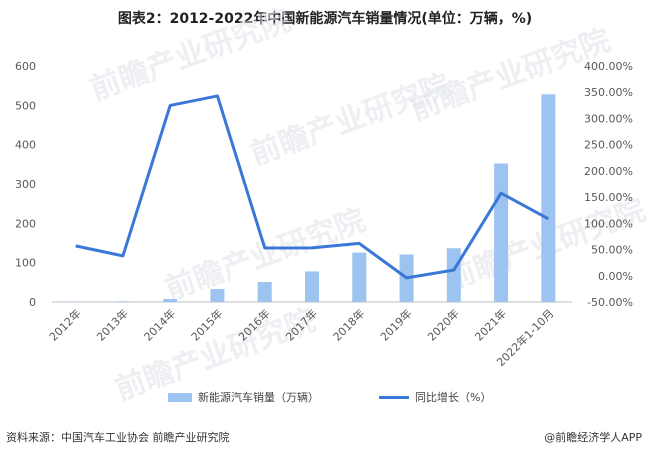  What do you see at coordinates (608, 223) in the screenshot?
I see `right-tick-label: 100.00%` at bounding box center [608, 223].